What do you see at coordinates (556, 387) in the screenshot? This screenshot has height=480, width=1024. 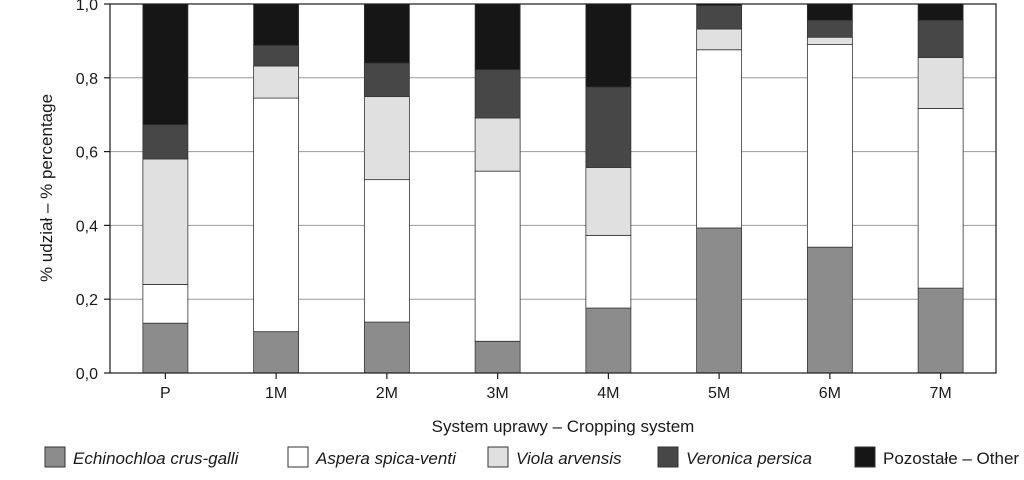 I see `x-axis-ticks: P 1M 2M 3M 4M 5M 6M 7M` at bounding box center [556, 387].